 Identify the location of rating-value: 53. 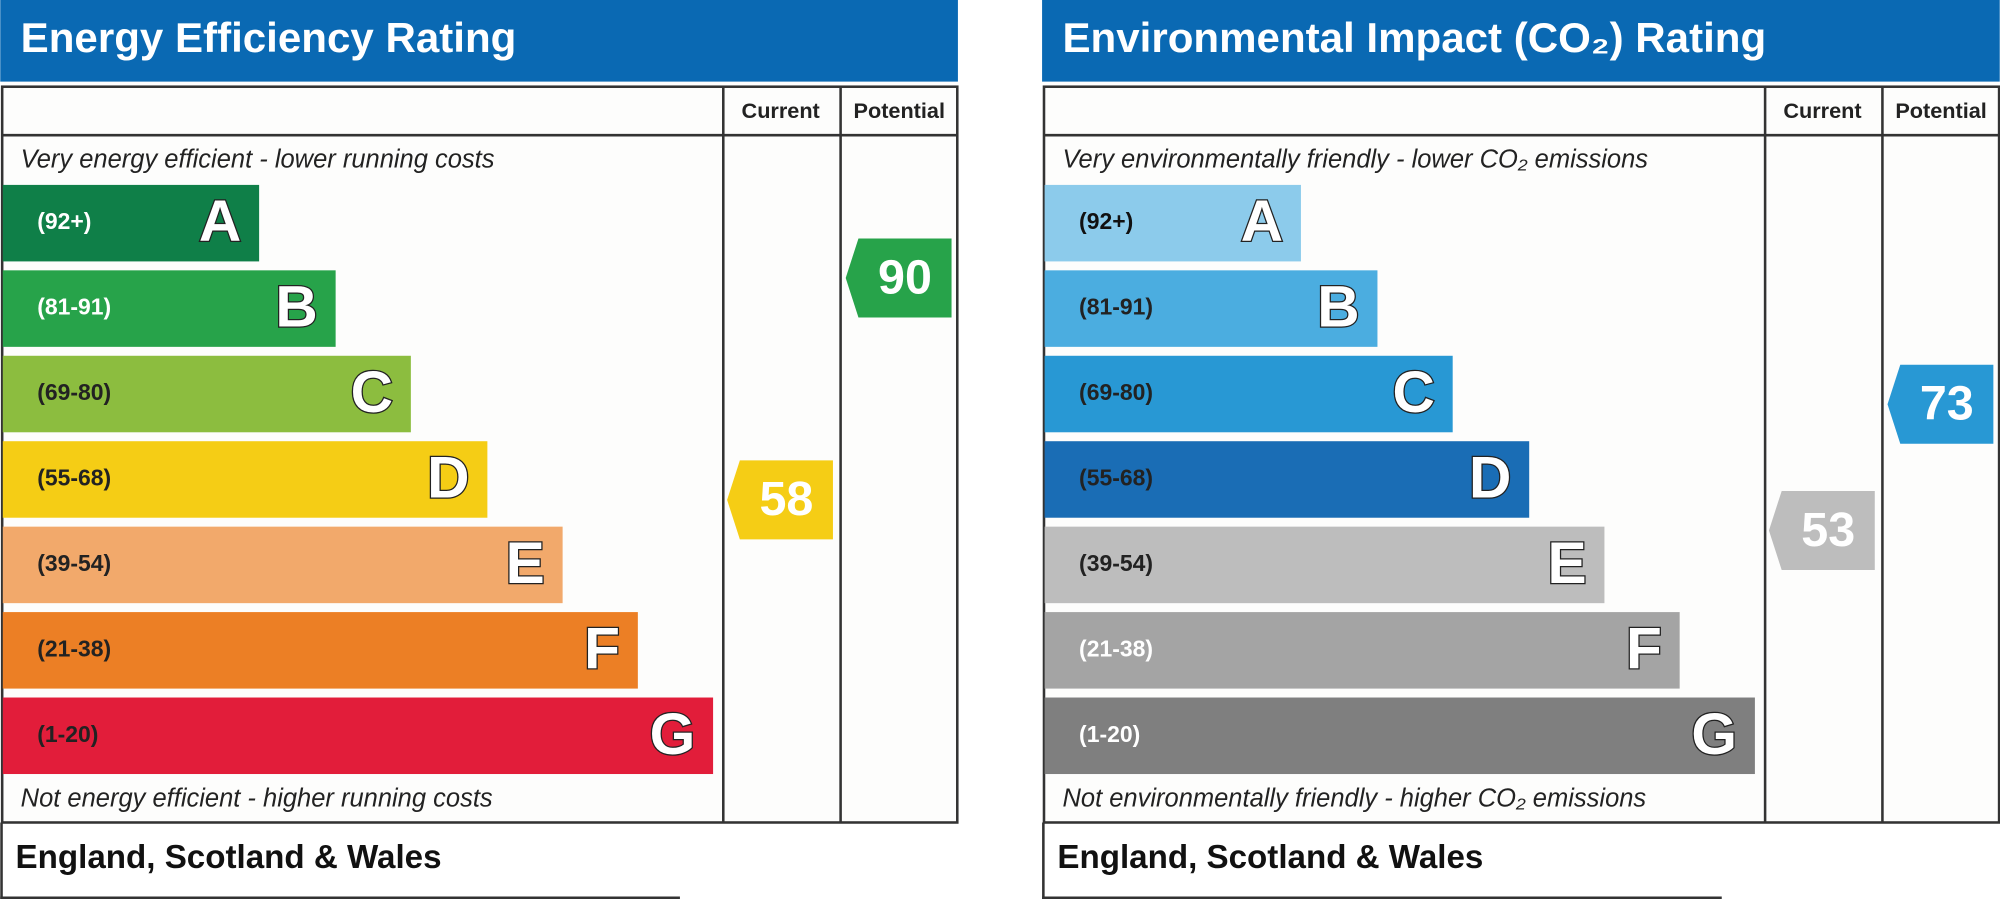
(1828, 530).